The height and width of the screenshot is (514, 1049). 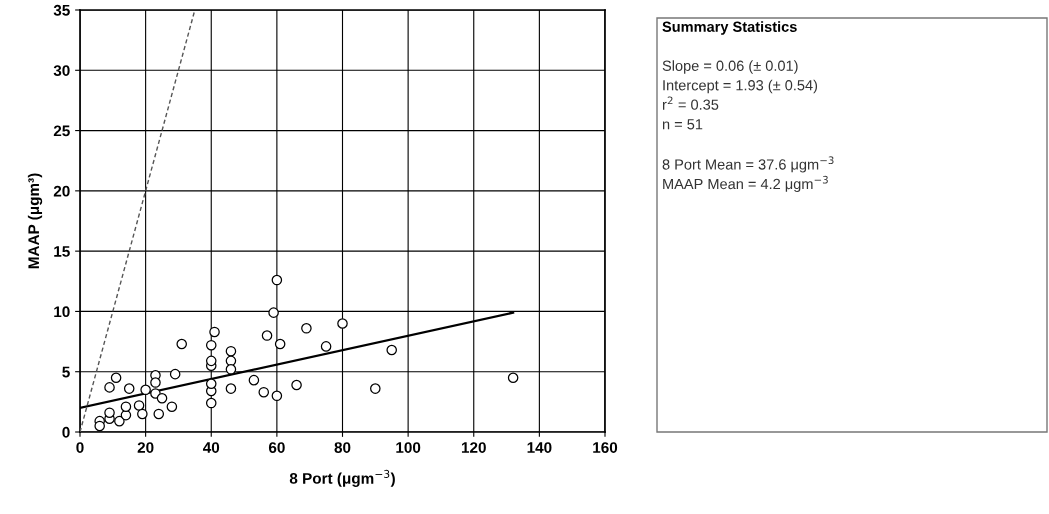 What do you see at coordinates (539, 447) in the screenshot?
I see `x-tick-label: 140` at bounding box center [539, 447].